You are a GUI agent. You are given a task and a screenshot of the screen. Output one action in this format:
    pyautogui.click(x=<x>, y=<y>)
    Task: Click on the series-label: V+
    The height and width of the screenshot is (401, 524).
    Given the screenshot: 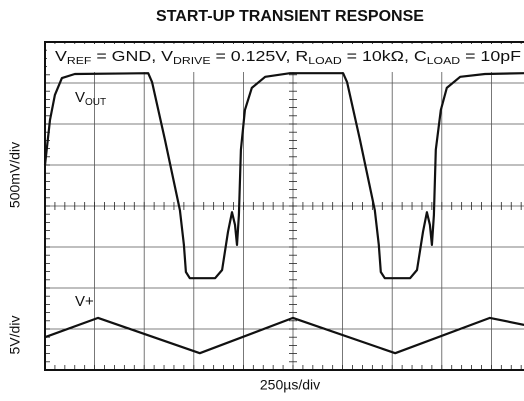 What is the action you would take?
    pyautogui.click(x=84, y=301)
    